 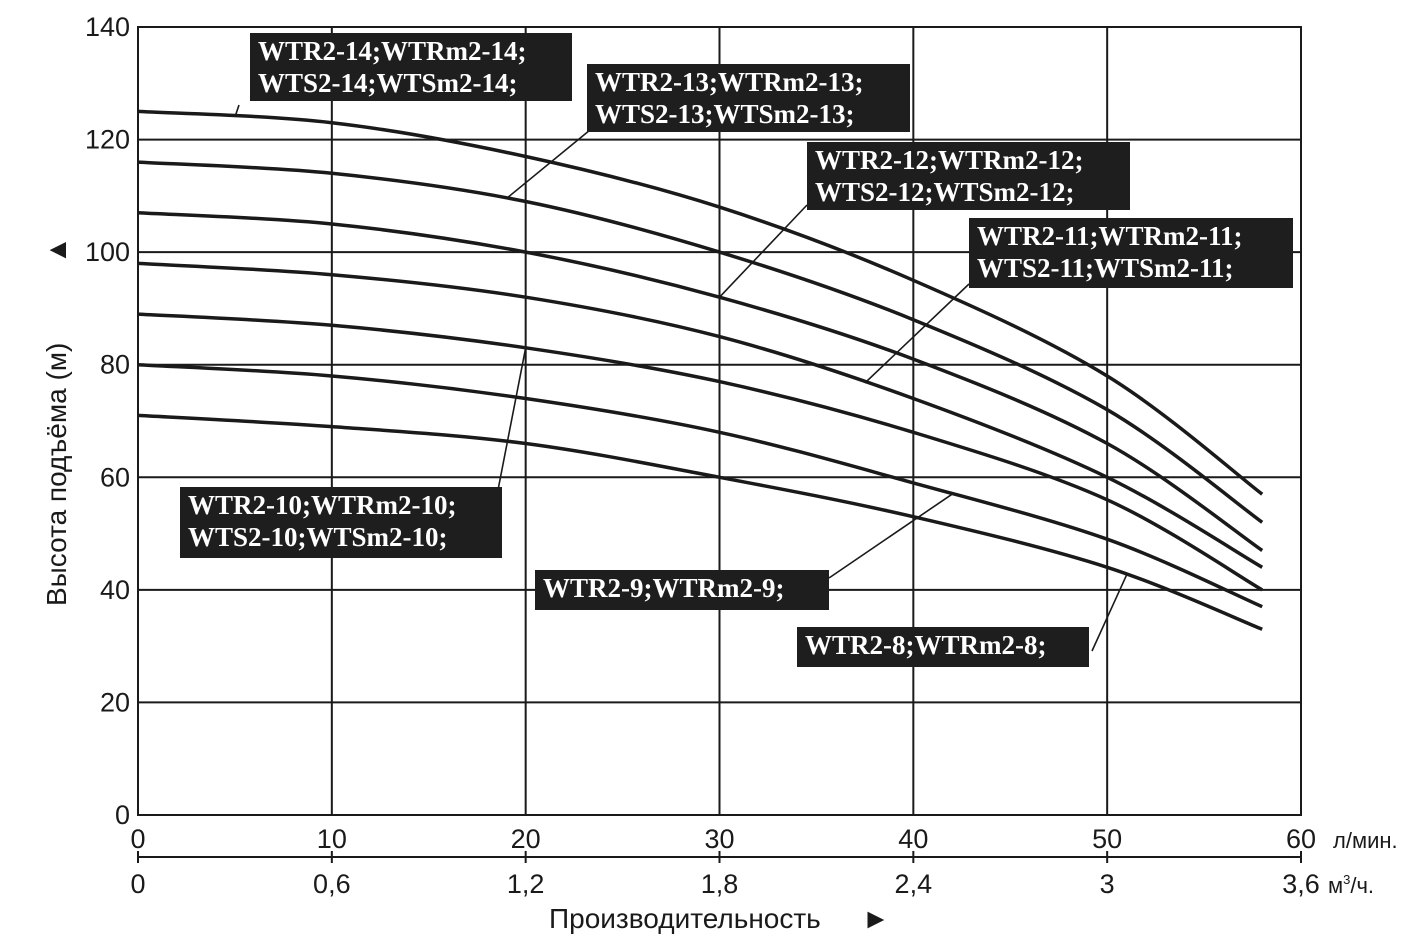 I want to click on series-label-wtr2-10: WTR2-10;WTRm2-10;WTS2-10;WTSm2-10;, so click(x=341, y=522).